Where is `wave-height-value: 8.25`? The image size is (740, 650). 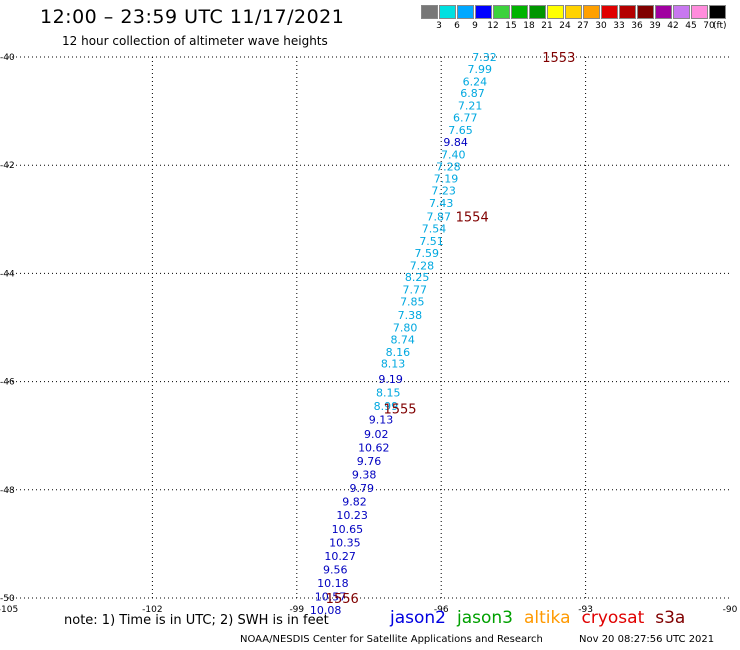 wave-height-value: 8.25 is located at coordinates (417, 277).